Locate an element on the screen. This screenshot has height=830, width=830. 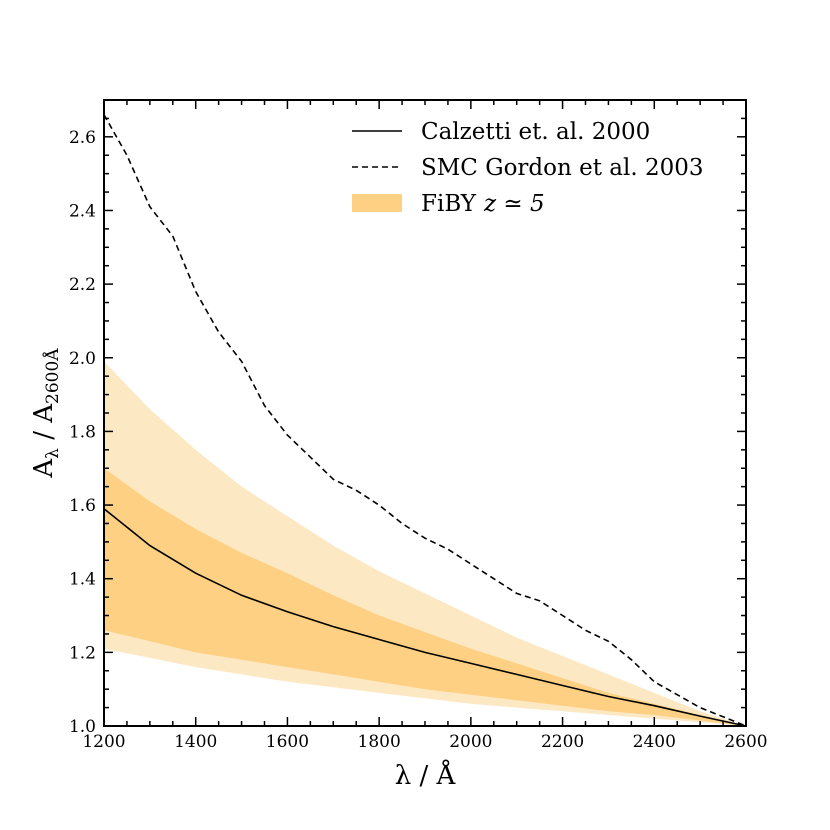
legend-label-fiby: FiBY z ≃ 5 is located at coordinates (483, 204).